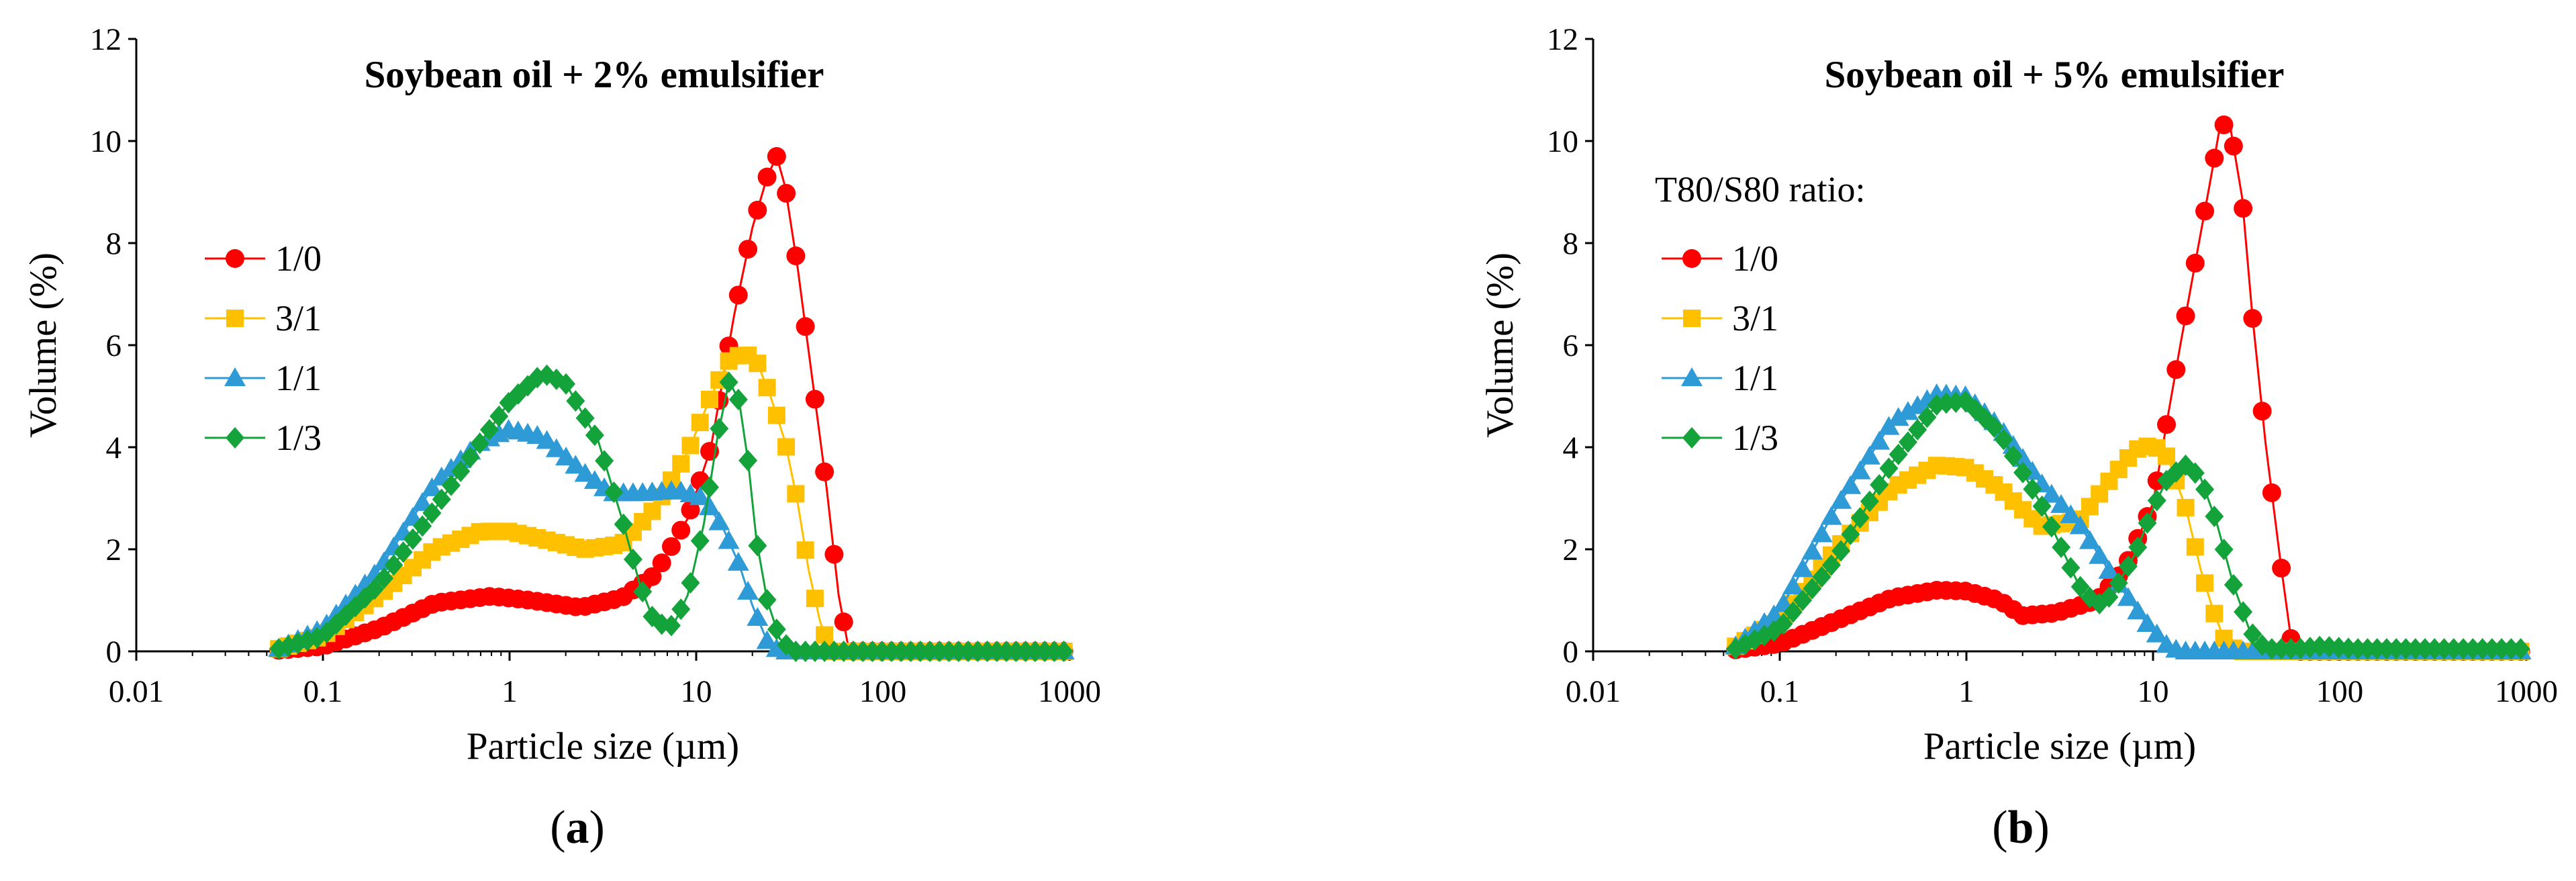 The height and width of the screenshot is (881, 2576). What do you see at coordinates (1571, 447) in the screenshot?
I see `y-tick-label: 4` at bounding box center [1571, 447].